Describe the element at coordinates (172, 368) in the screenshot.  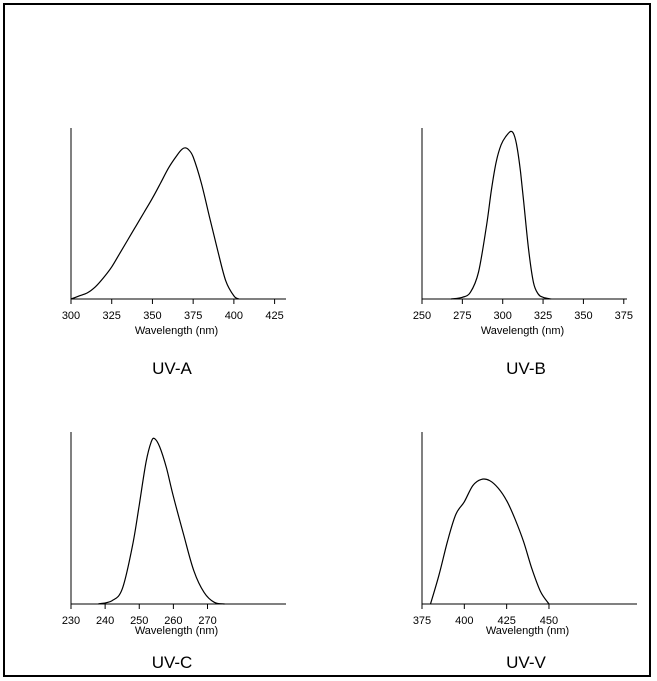
I see `panel-title: UV-A` at that location.